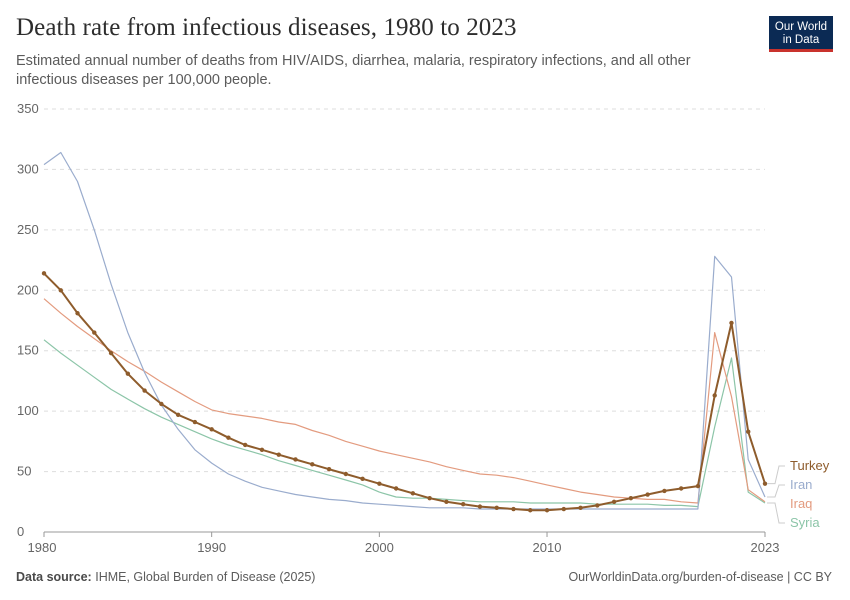 This screenshot has width=850, height=600. Describe the element at coordinates (810, 465) in the screenshot. I see `legend-label-turkey: Turkey` at that location.